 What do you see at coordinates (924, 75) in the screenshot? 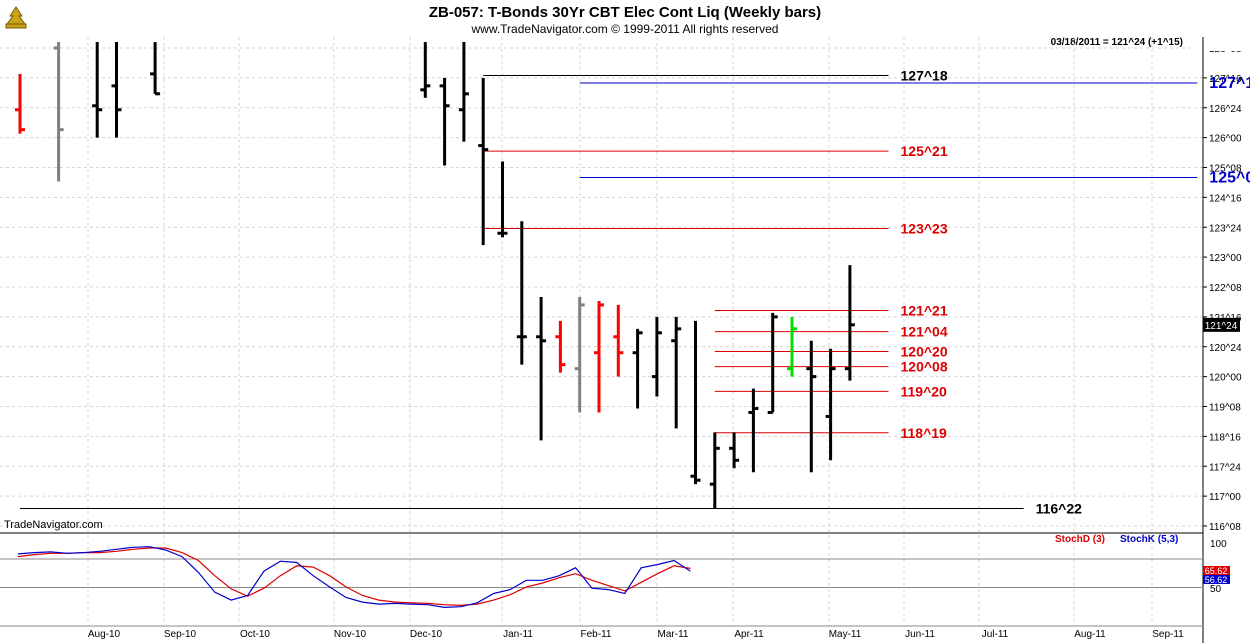
I see `level-label: 127^18` at bounding box center [924, 75].